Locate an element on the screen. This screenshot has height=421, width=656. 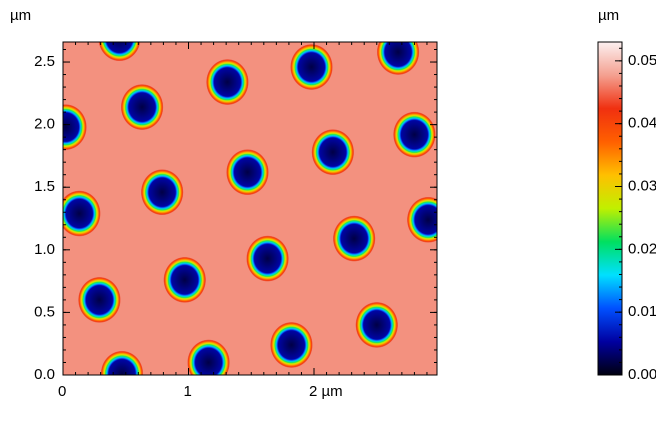
x-tick-label: 2 µm is located at coordinates (326, 391).